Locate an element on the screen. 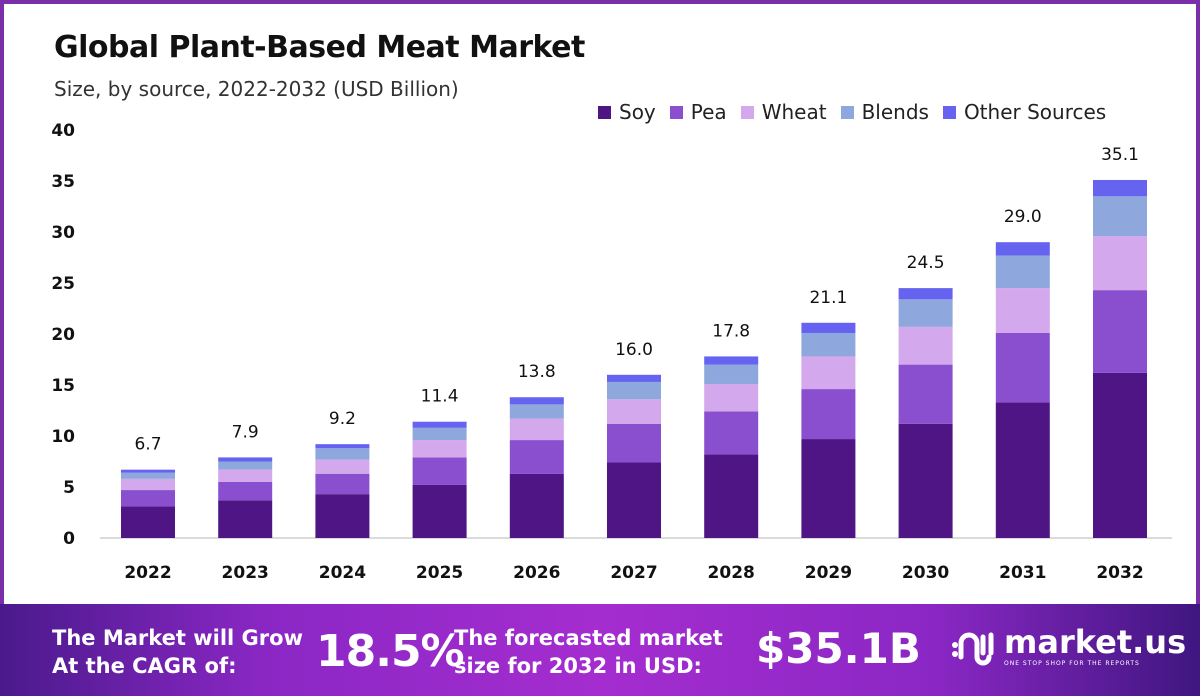  market-us-logo-icon is located at coordinates (973, 648).